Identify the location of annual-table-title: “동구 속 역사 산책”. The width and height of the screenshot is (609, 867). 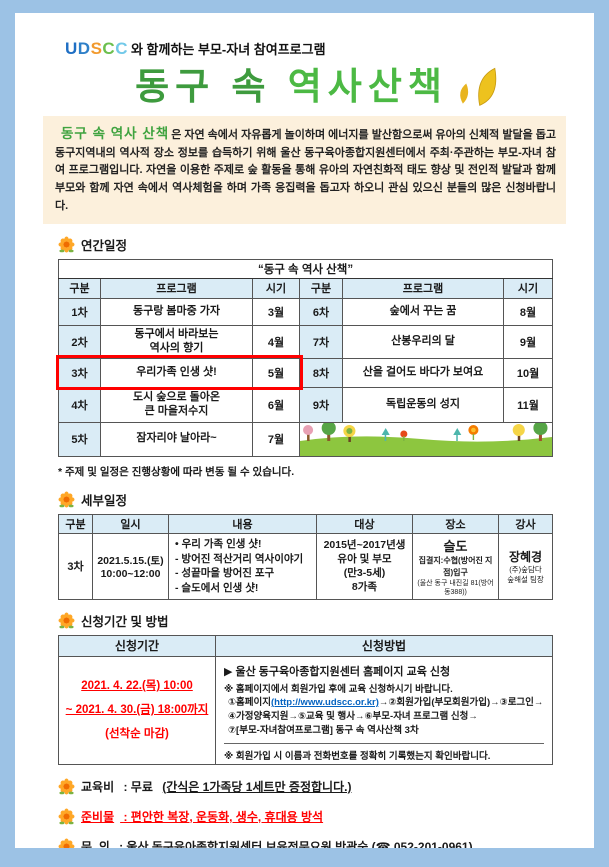
(305, 268).